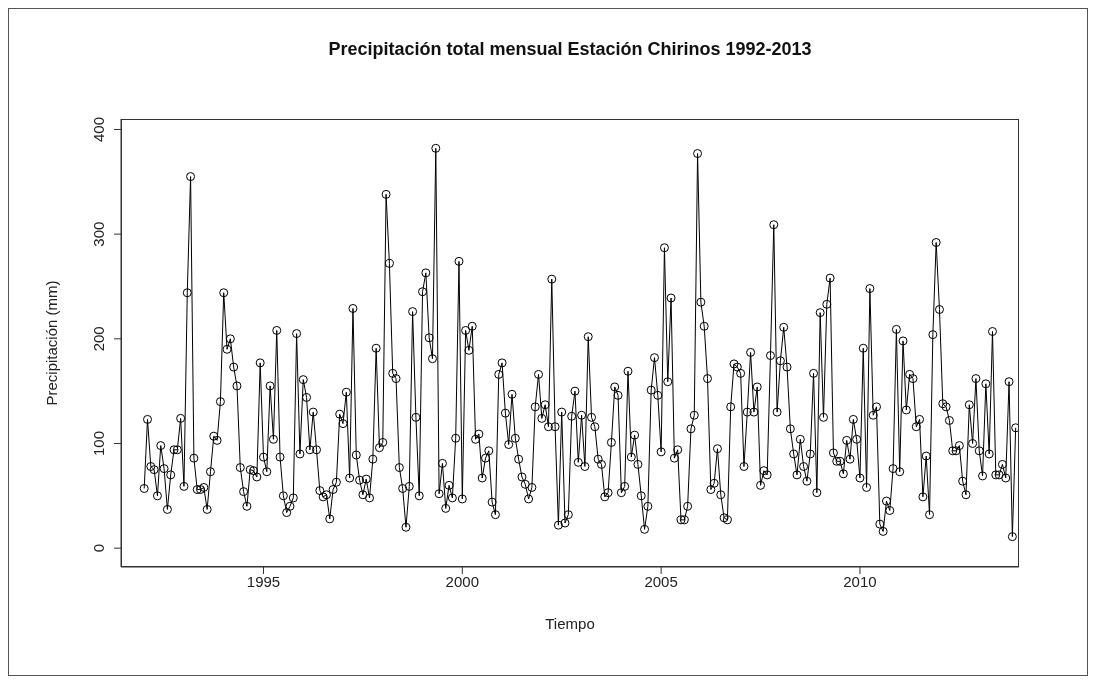 Image resolution: width=1096 pixels, height=684 pixels. I want to click on y-tick-label: 0, so click(98, 548).